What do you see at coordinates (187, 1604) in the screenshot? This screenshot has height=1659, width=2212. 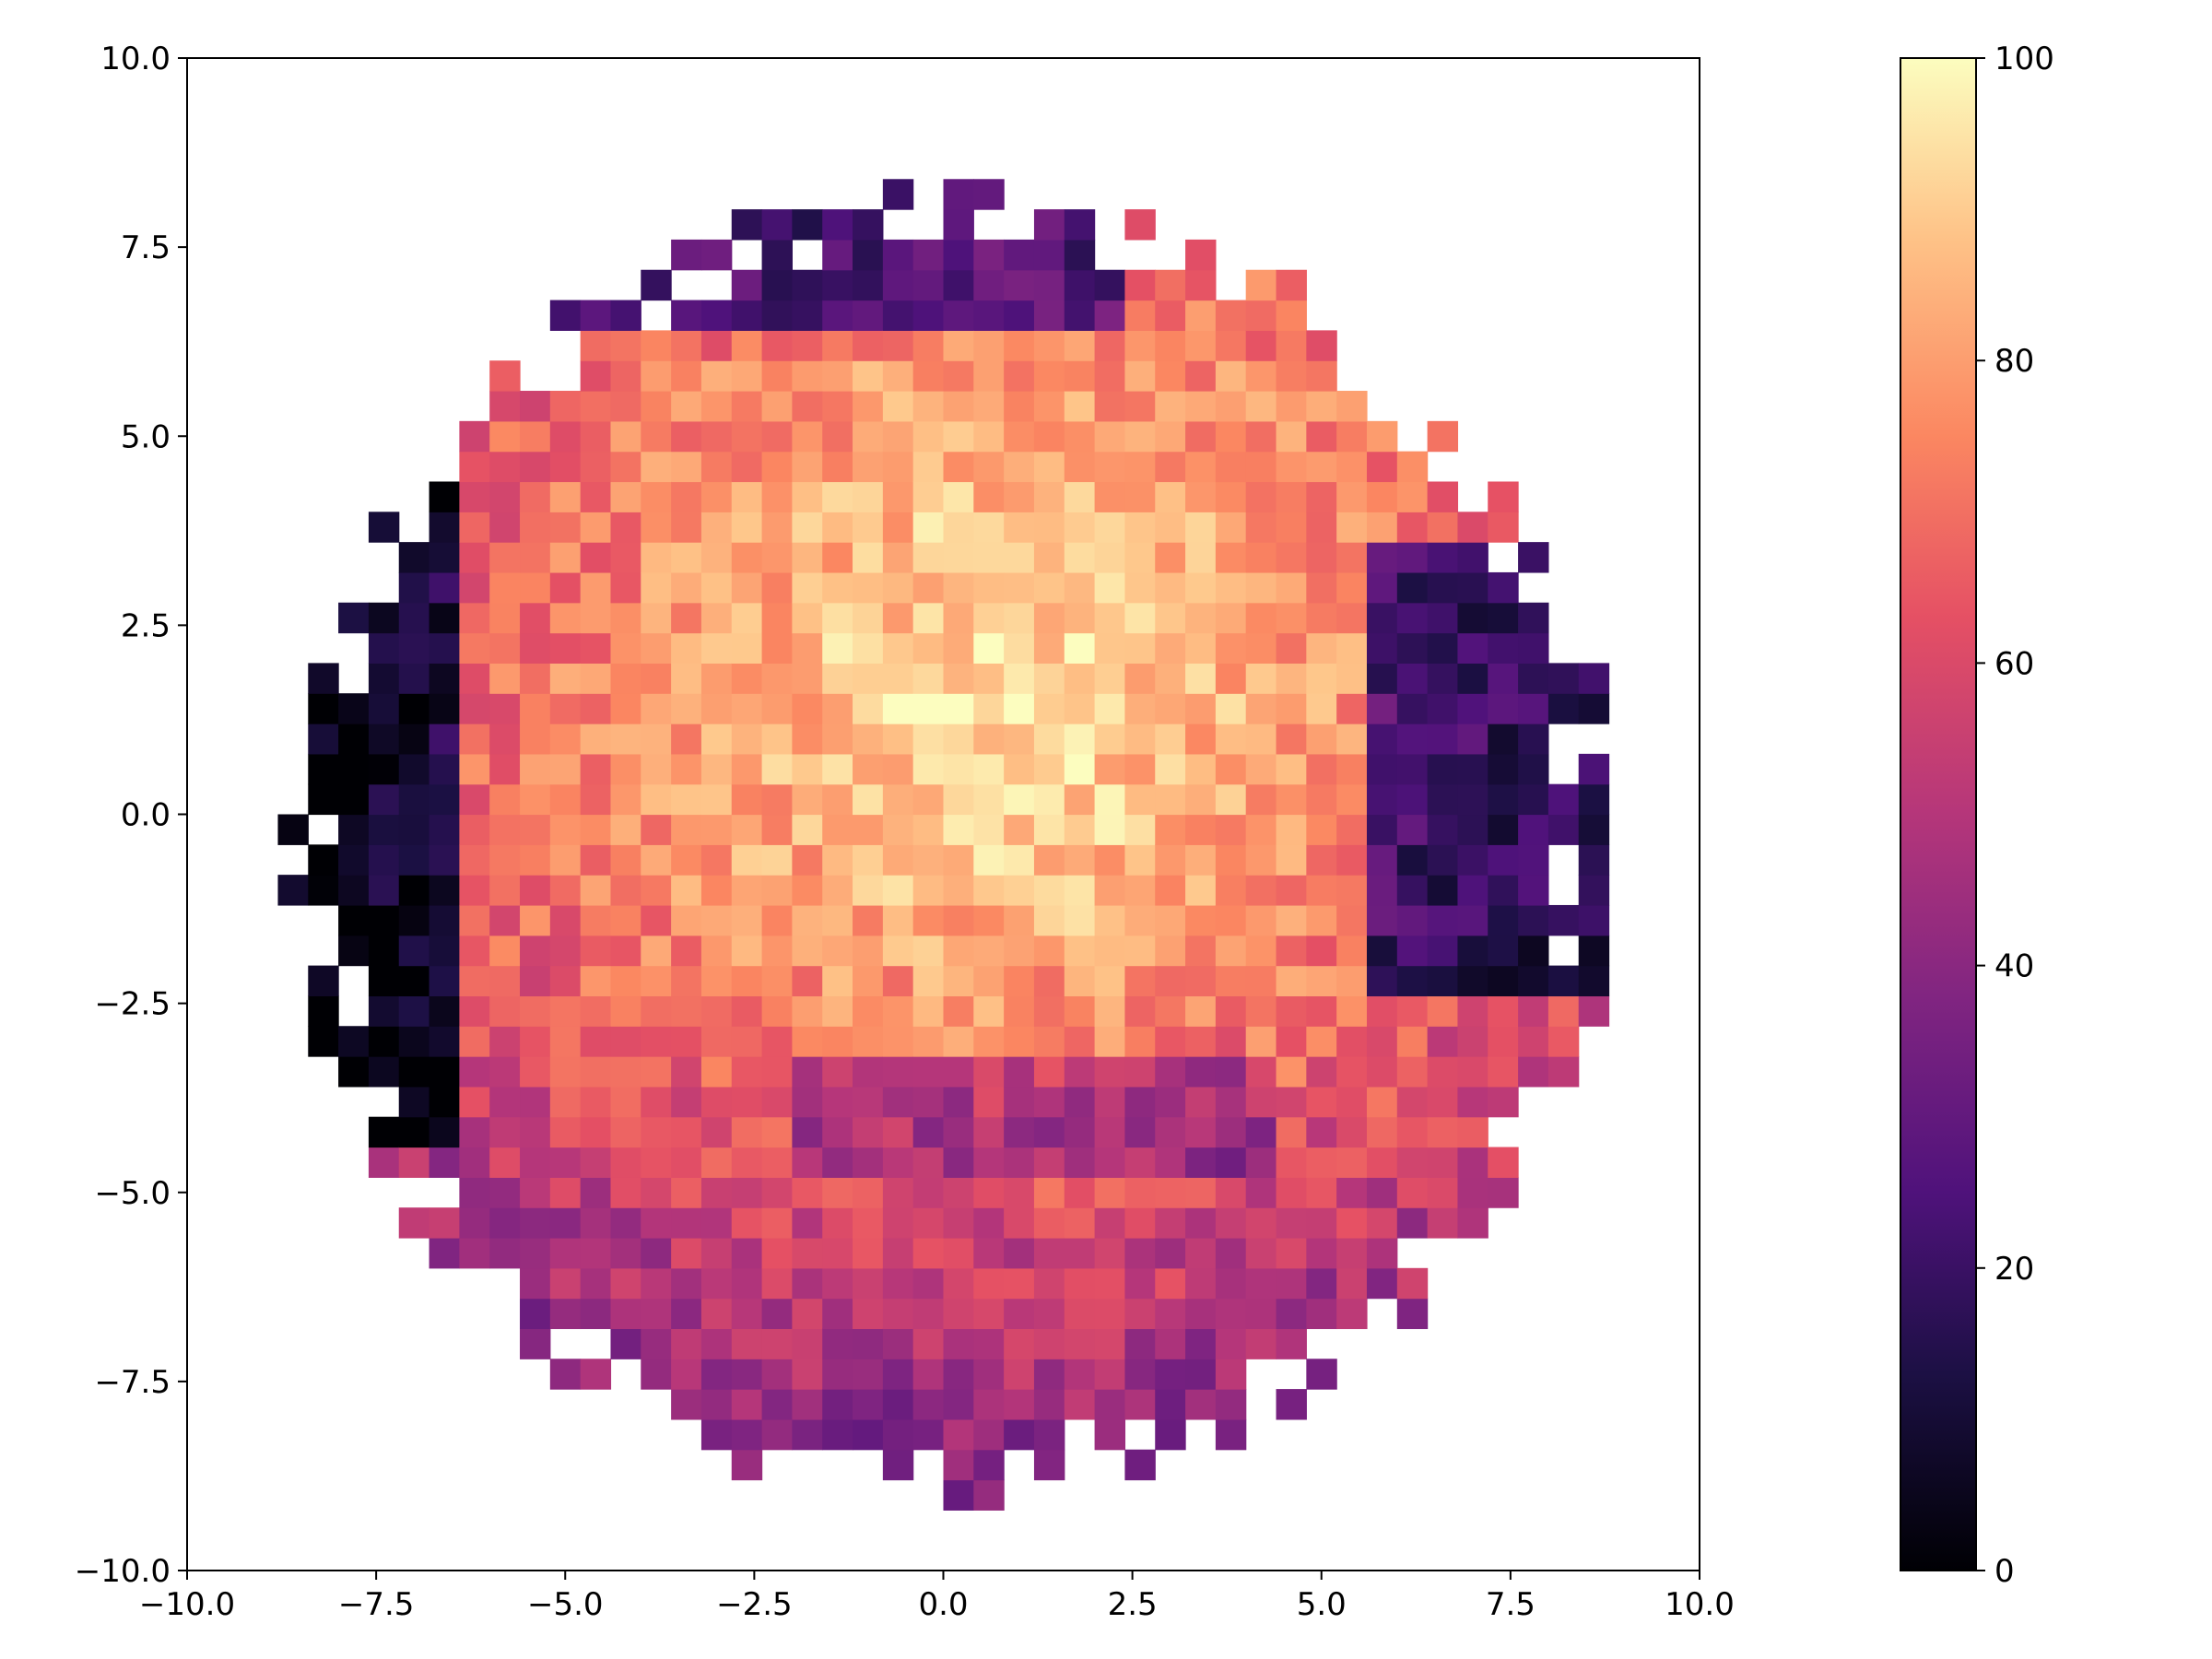 I see `x-tick-label: −10.0` at bounding box center [187, 1604].